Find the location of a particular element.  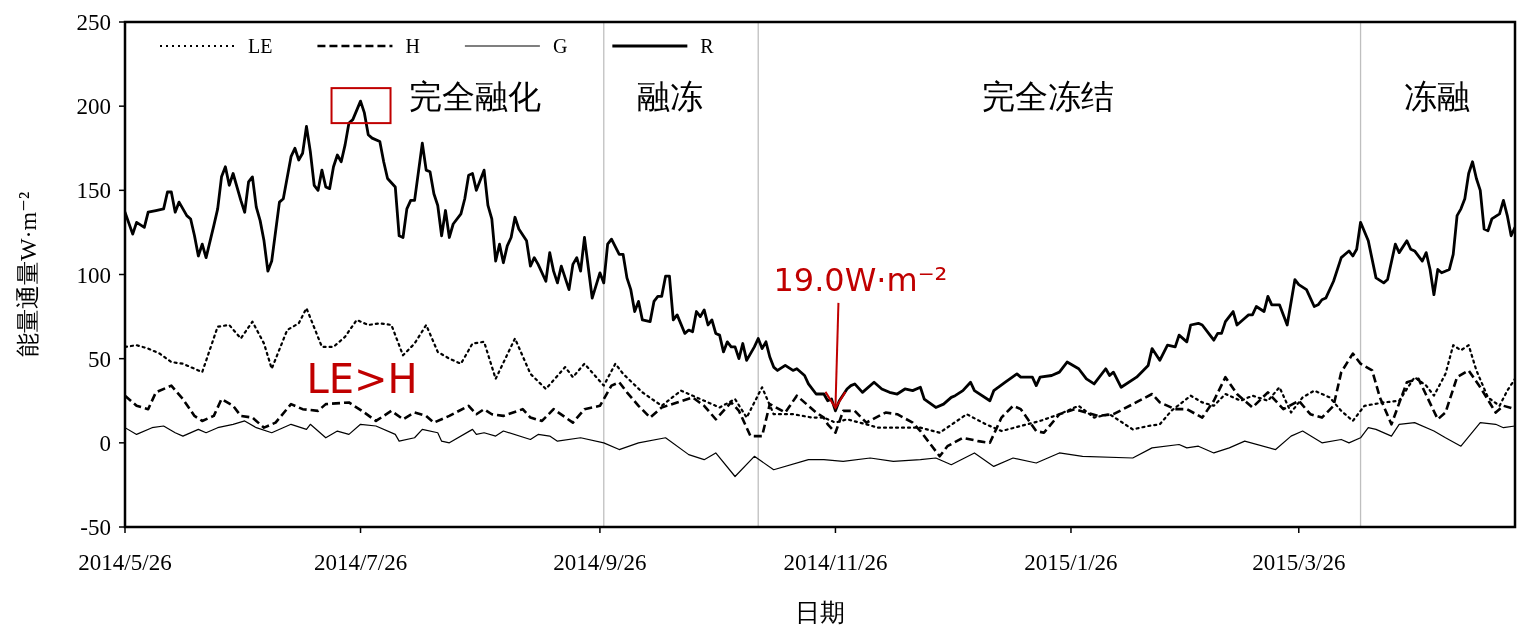

y-tick-label: 200 is located at coordinates (93, 107).